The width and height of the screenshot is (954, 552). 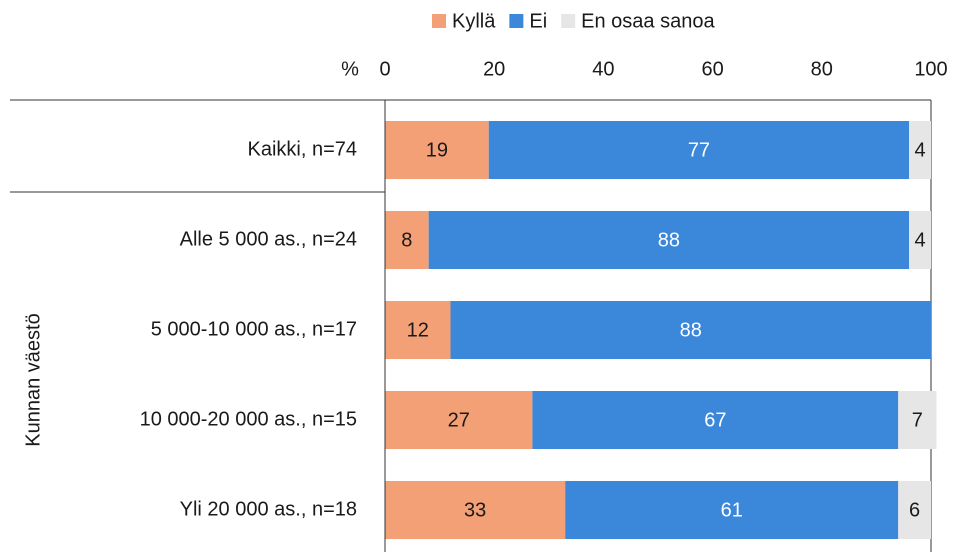 What do you see at coordinates (302, 149) in the screenshot?
I see `y-tick-label: Kaikki, n=74` at bounding box center [302, 149].